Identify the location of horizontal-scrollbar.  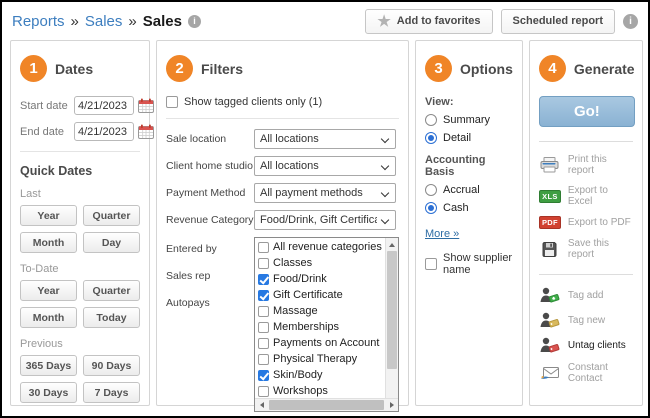
(326, 404).